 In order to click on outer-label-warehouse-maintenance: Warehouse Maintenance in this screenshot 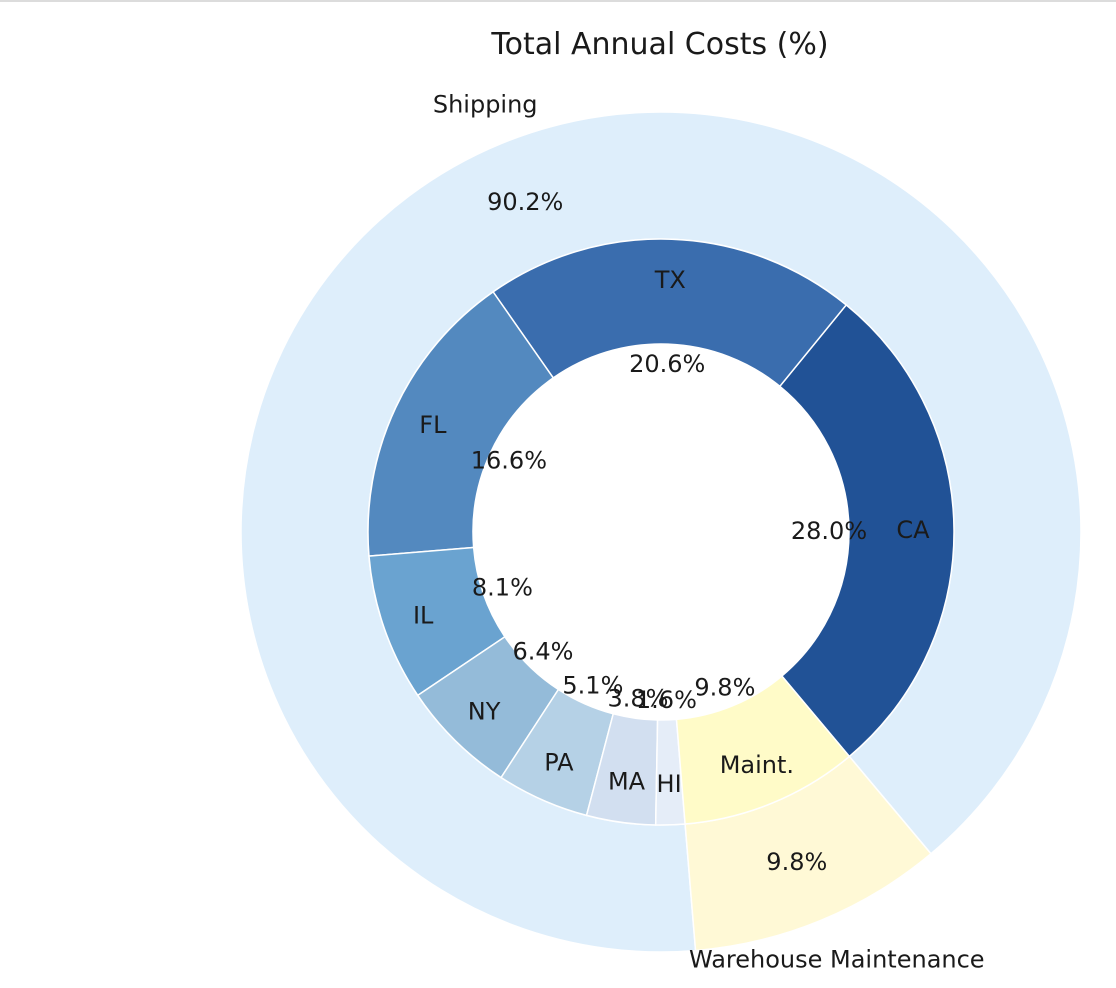, I will do `click(837, 959)`.